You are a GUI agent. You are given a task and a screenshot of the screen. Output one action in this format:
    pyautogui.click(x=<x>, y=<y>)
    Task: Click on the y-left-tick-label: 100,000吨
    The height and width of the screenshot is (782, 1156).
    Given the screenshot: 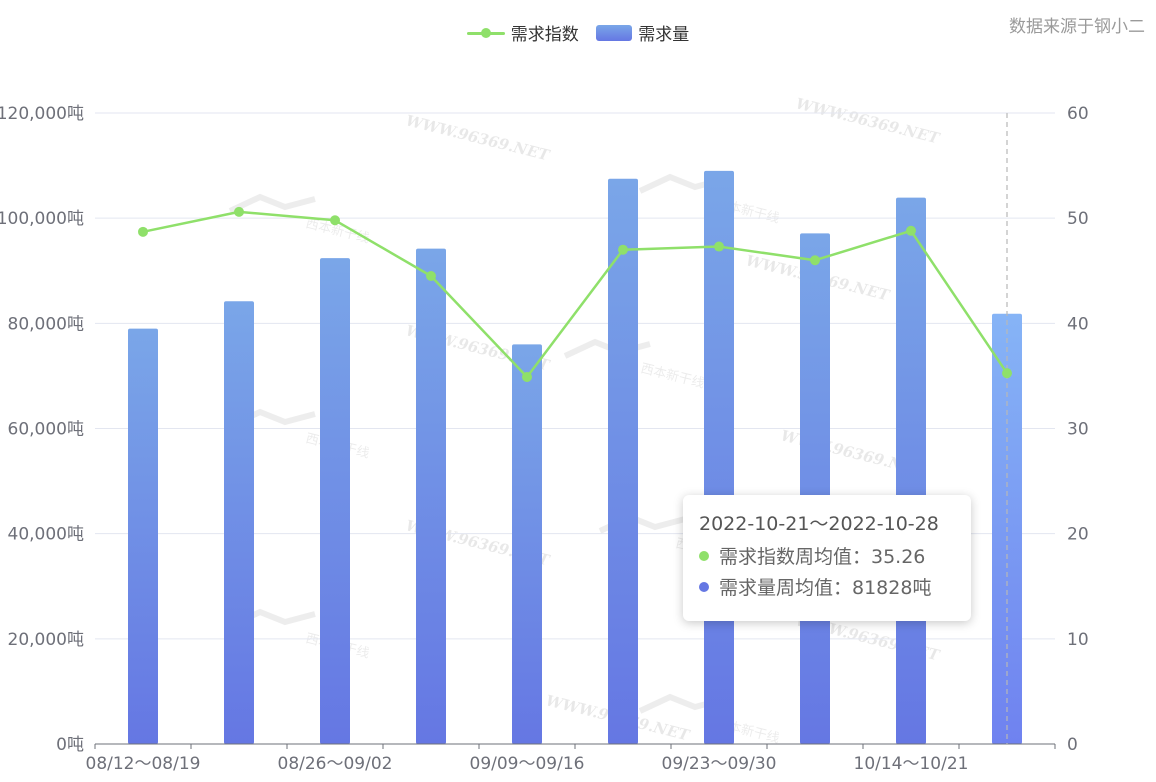 What is the action you would take?
    pyautogui.click(x=42, y=219)
    